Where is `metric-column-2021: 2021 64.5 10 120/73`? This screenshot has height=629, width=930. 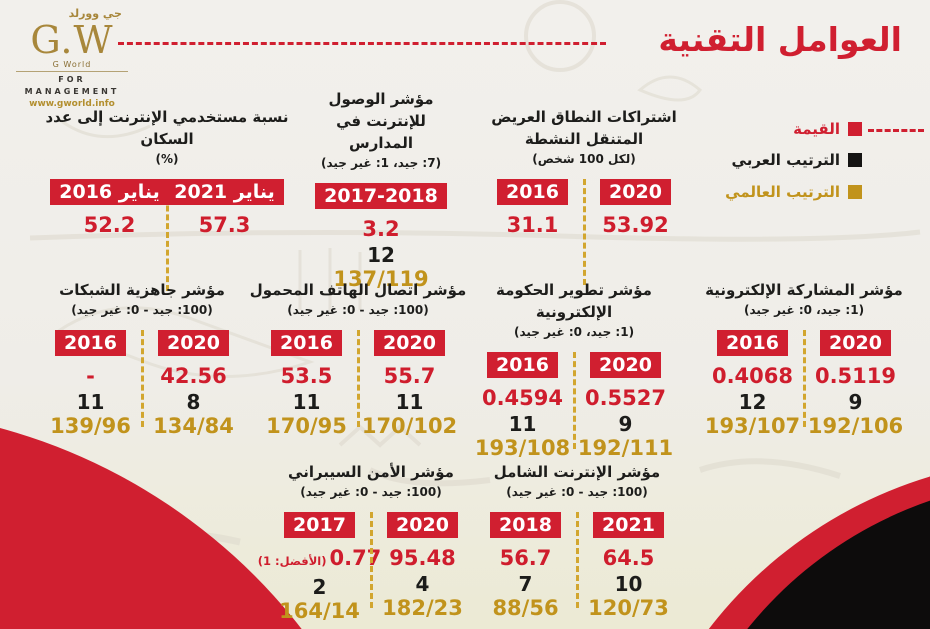 metric-column-2021: 2021 64.5 10 120/73 is located at coordinates (629, 566).